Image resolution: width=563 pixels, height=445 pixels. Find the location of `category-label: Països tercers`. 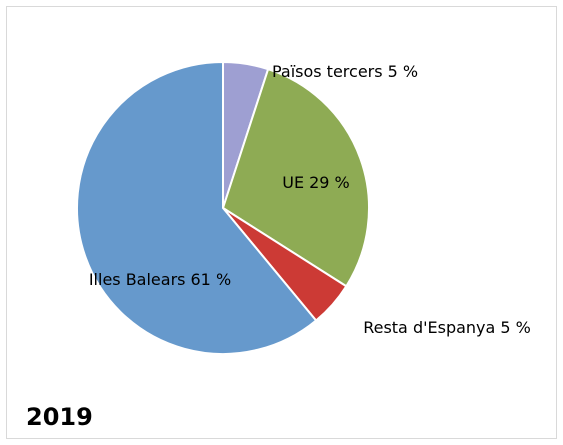

category-label: Països tercers is located at coordinates (327, 71).